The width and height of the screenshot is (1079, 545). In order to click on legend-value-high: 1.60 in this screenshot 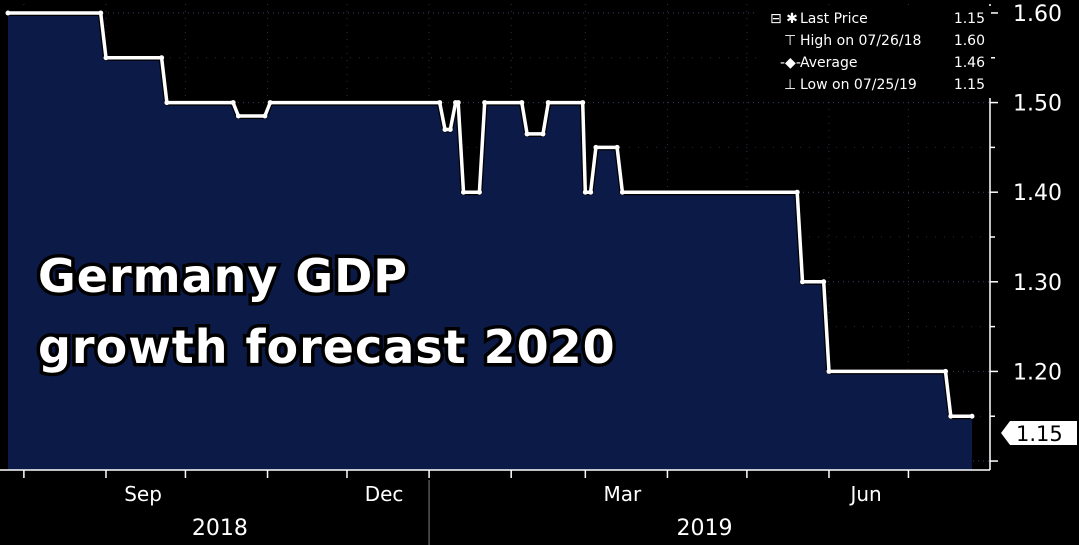, I will do `click(969, 41)`.